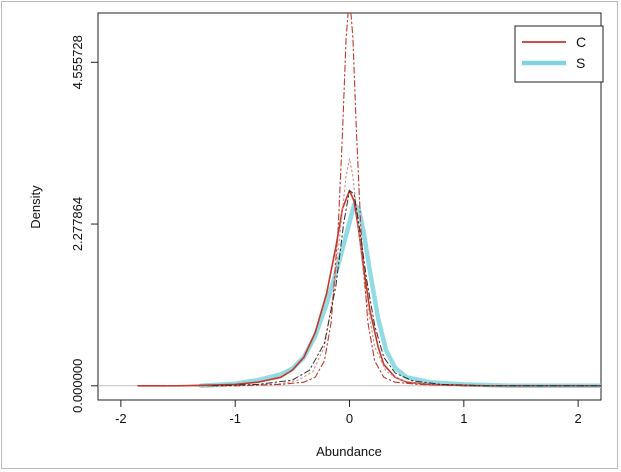  What do you see at coordinates (35, 207) in the screenshot?
I see `y-axis-label: Density` at bounding box center [35, 207].